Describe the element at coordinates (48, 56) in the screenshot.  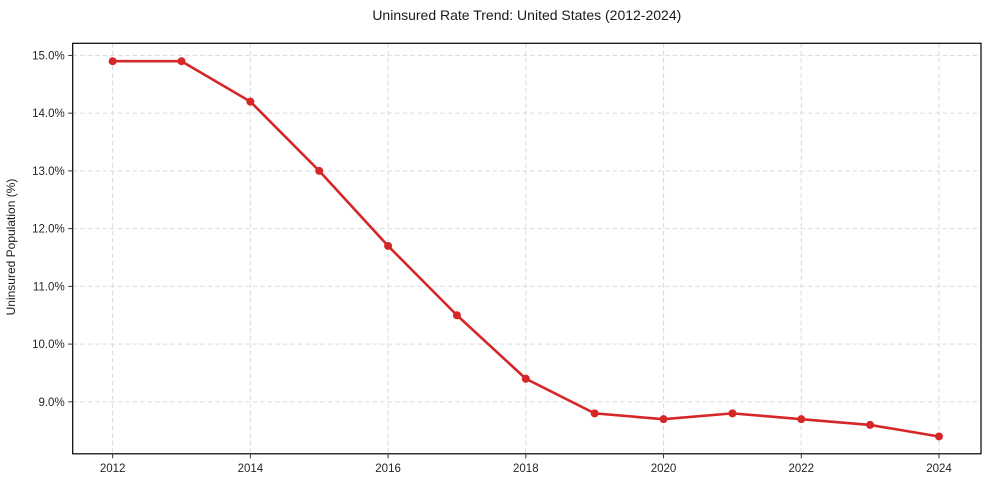
I see `y-tick-label: 15.0%` at that location.